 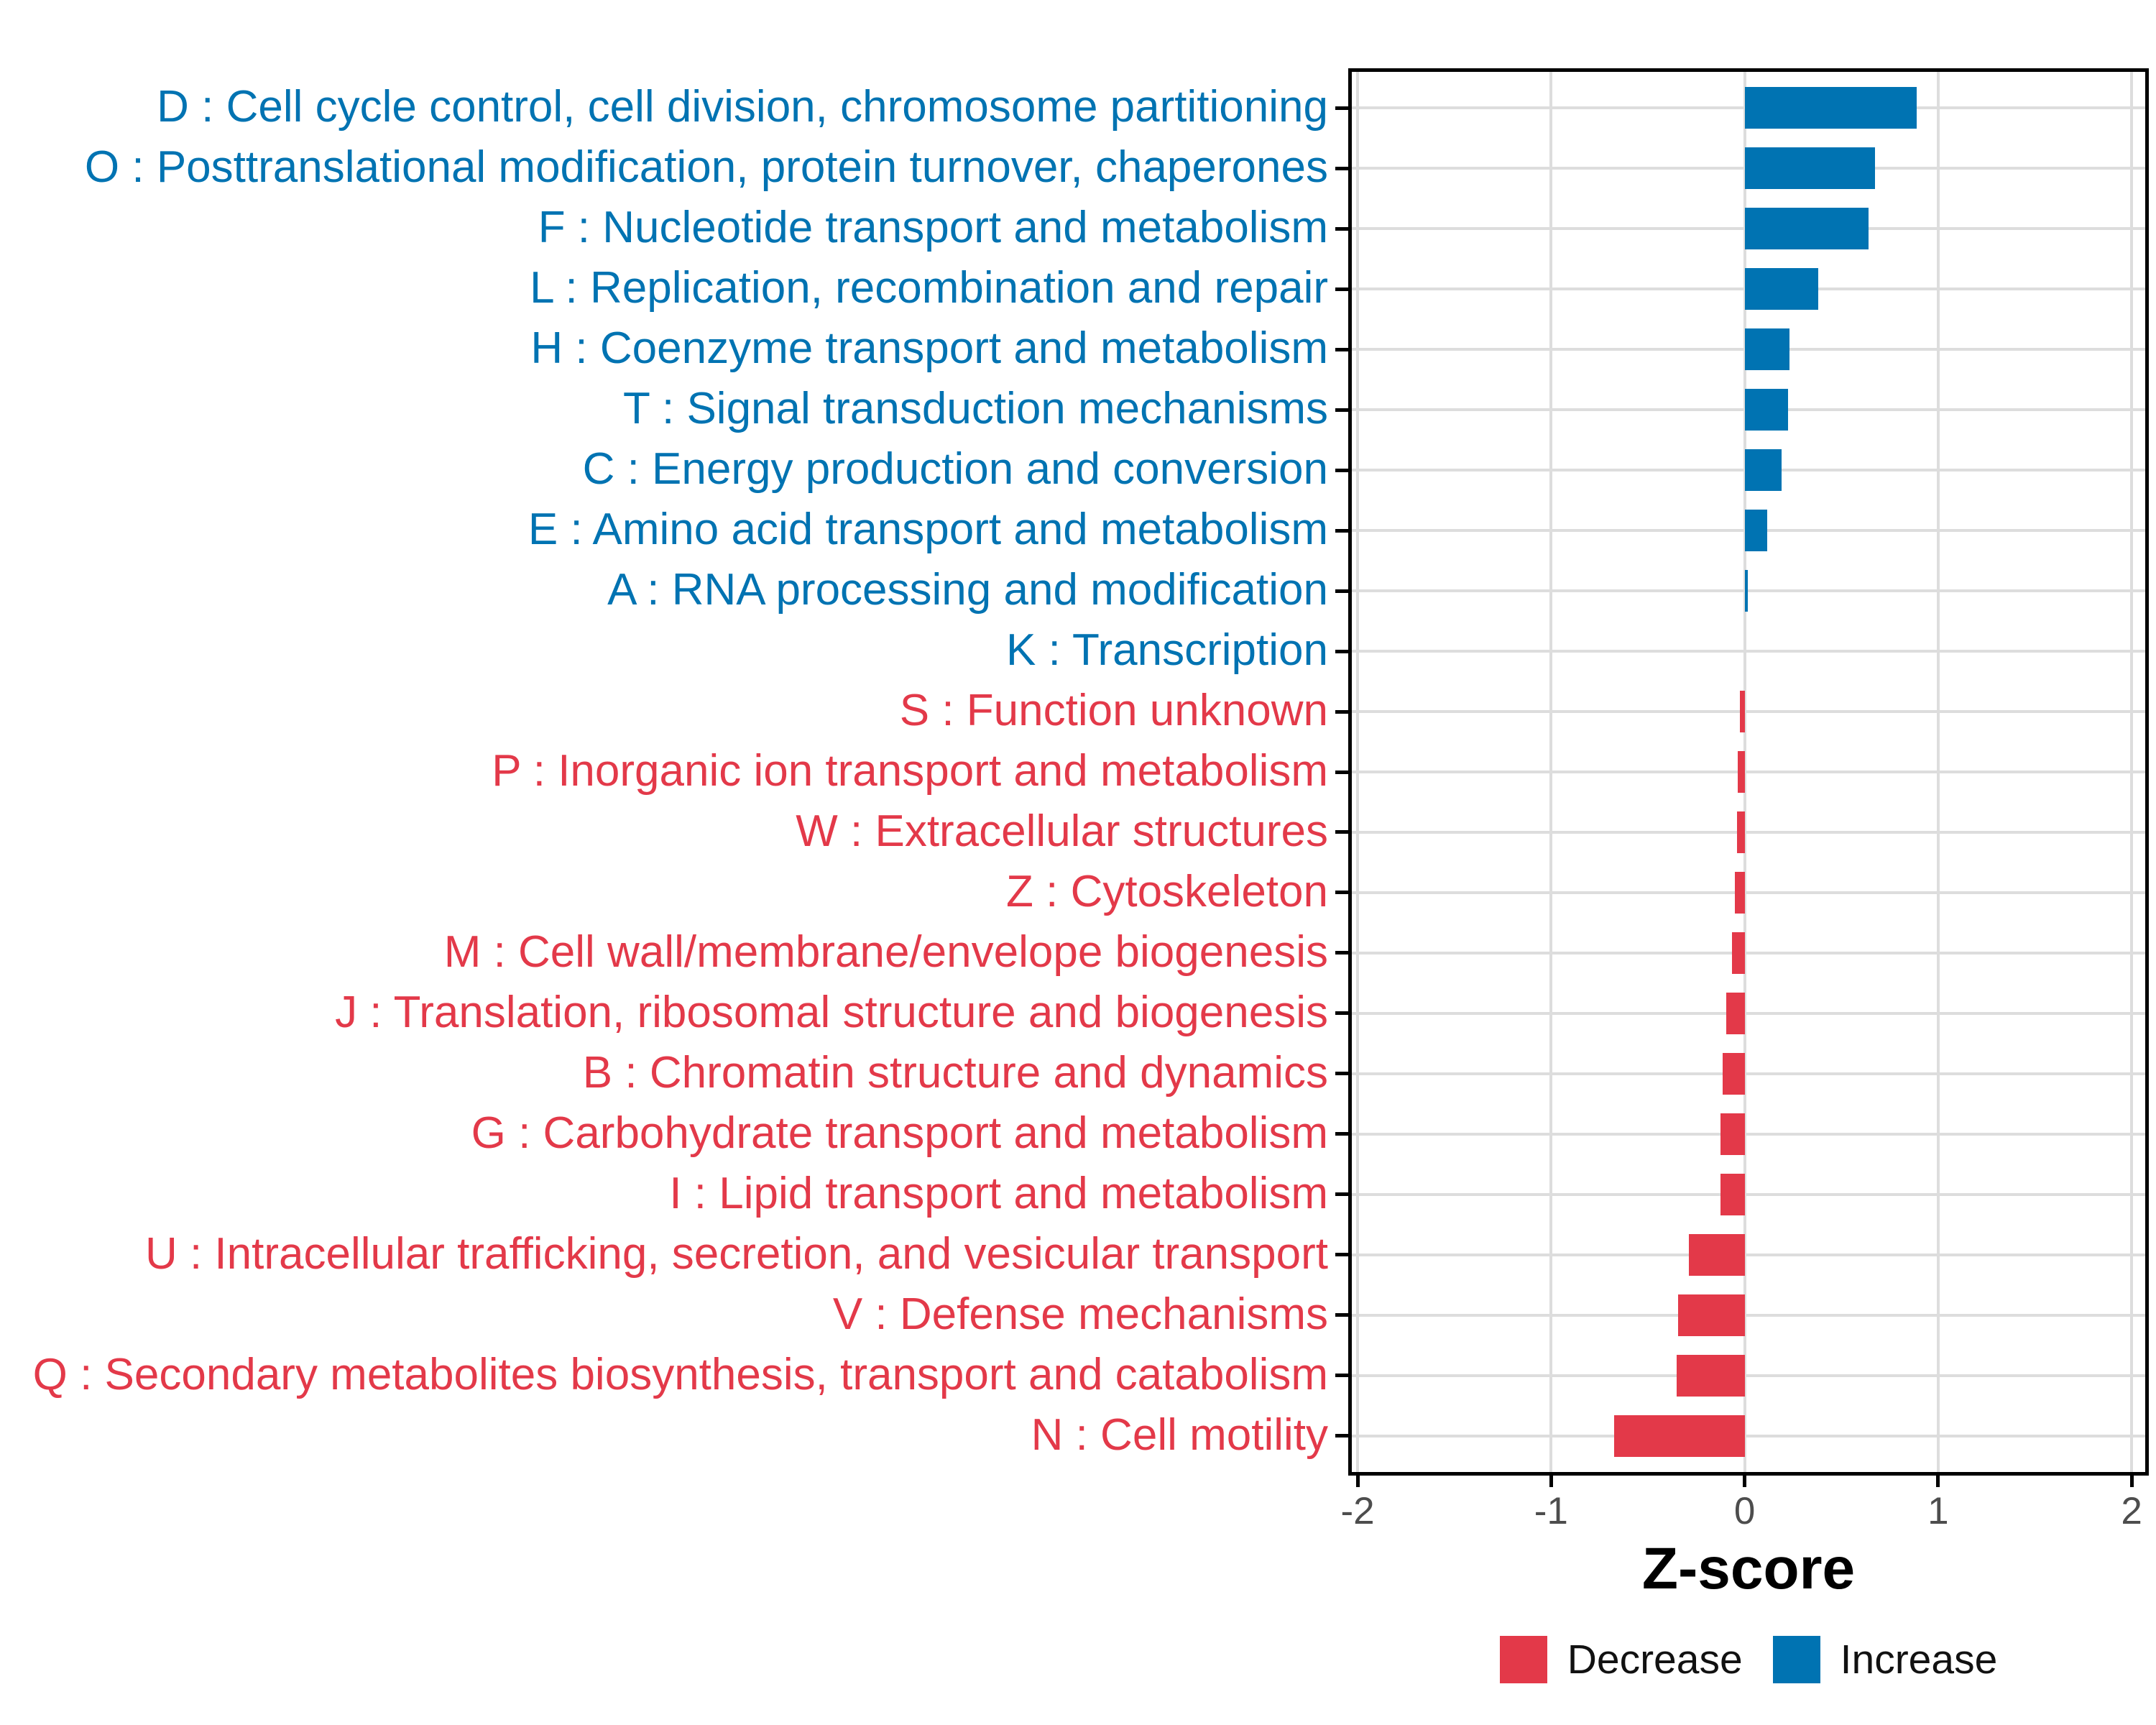 I want to click on bar-C, so click(x=1763, y=470).